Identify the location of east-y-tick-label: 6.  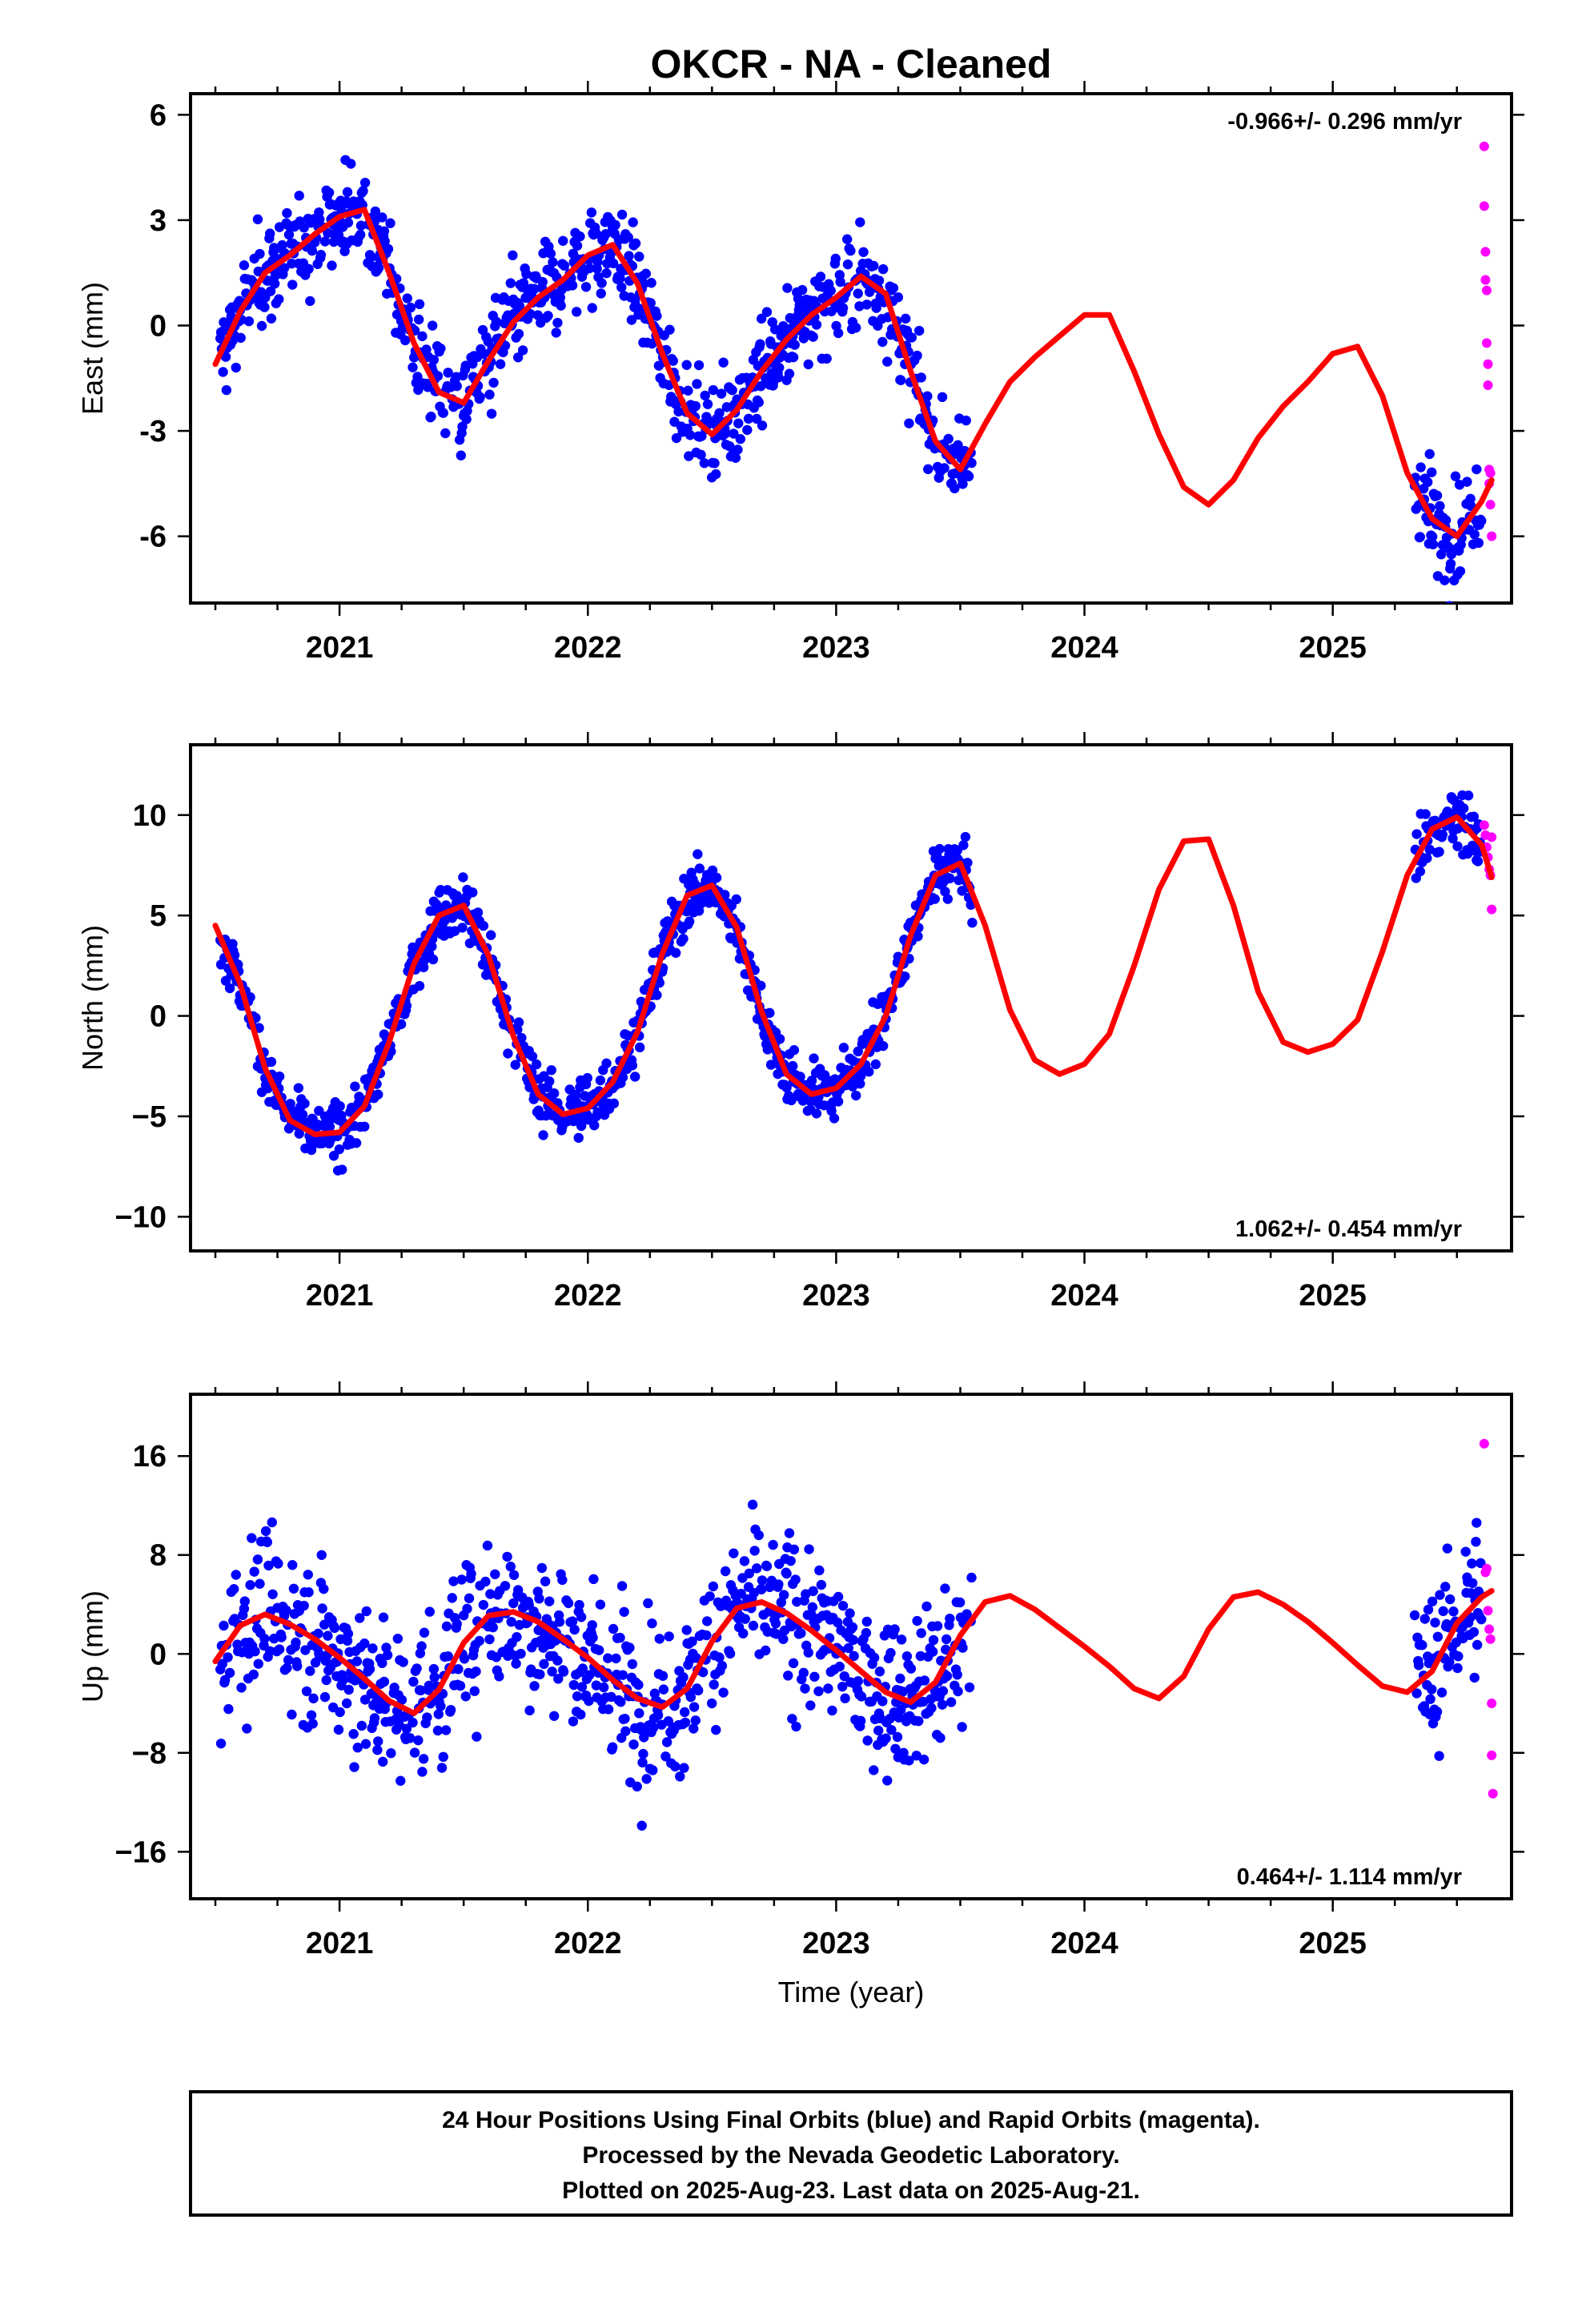
(158, 116).